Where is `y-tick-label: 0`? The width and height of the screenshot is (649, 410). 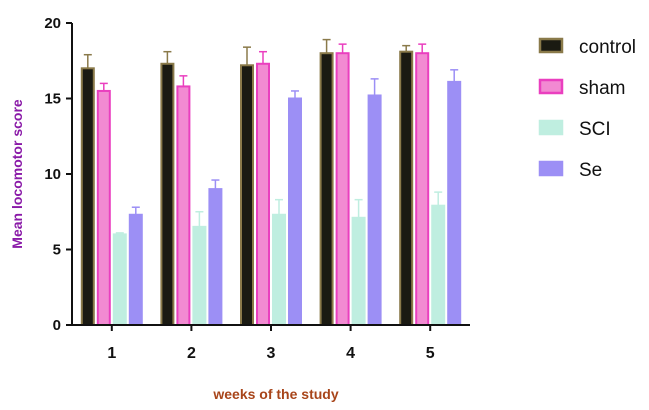 y-tick-label: 0 is located at coordinates (57, 325).